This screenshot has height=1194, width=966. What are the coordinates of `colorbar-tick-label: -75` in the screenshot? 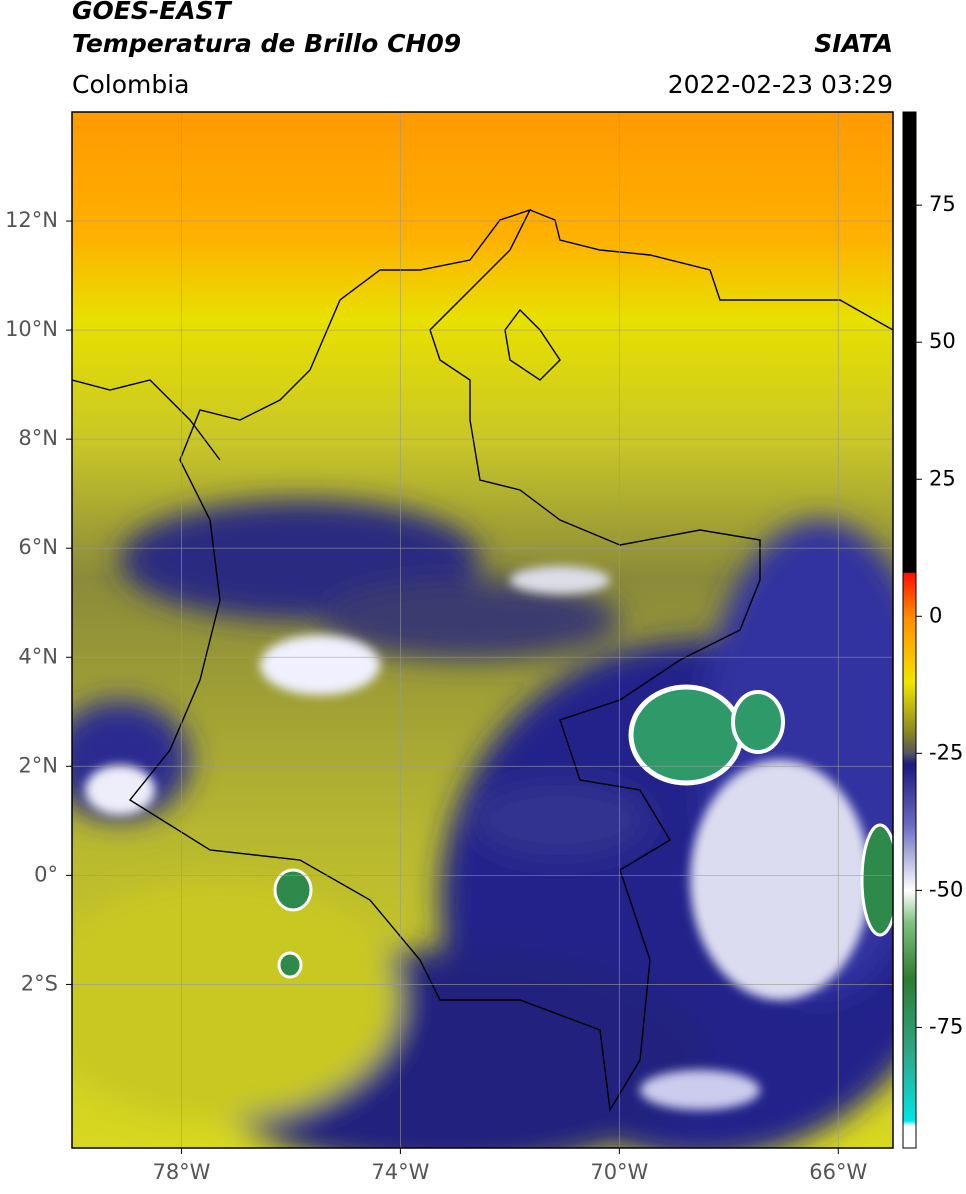 It's located at (946, 1026).